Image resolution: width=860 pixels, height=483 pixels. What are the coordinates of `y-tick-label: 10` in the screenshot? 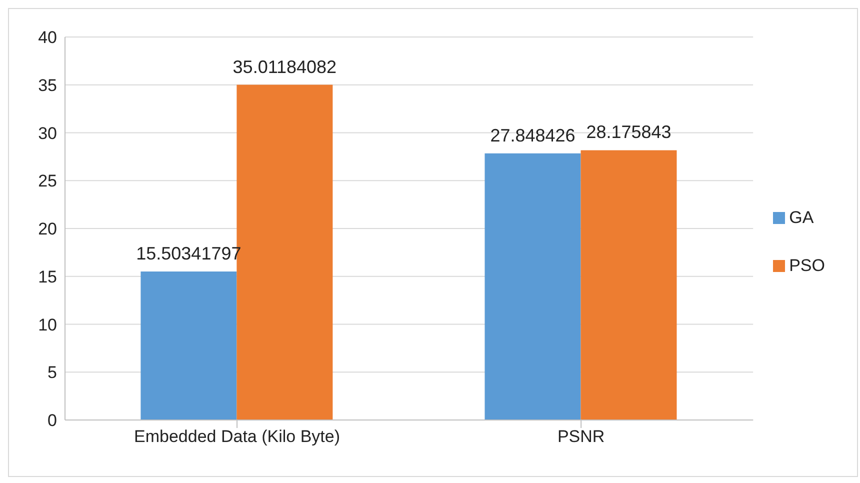 It's located at (47, 324).